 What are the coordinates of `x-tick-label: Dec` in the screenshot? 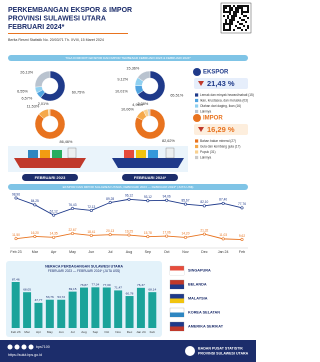 It's located at (130, 332).